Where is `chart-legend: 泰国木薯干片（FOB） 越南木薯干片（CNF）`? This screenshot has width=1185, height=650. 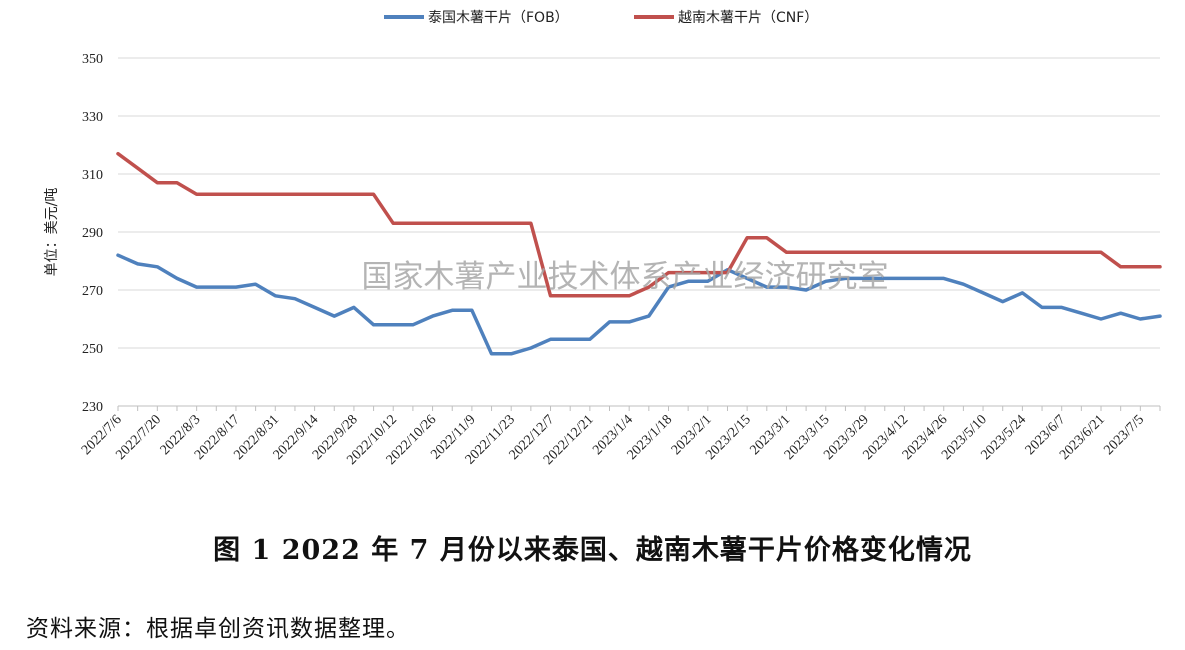
chart-legend: 泰国木薯干片（FOB） 越南木薯干片（CNF） is located at coordinates (601, 18).